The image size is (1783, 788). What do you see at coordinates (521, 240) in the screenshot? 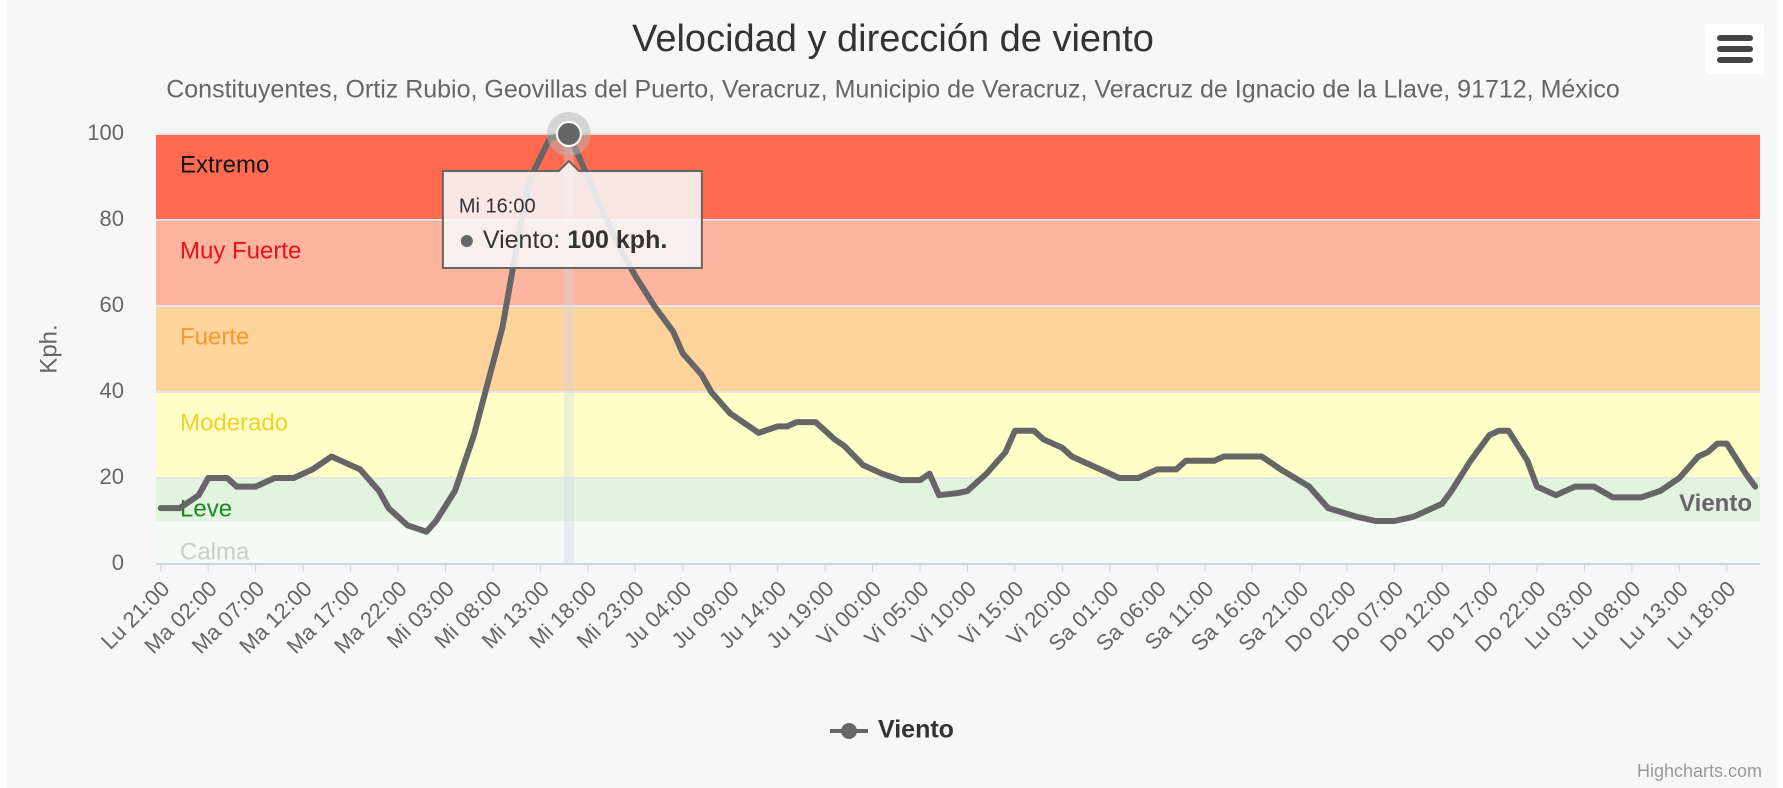
I see `tooltip-series-label: Viento:` at bounding box center [521, 240].